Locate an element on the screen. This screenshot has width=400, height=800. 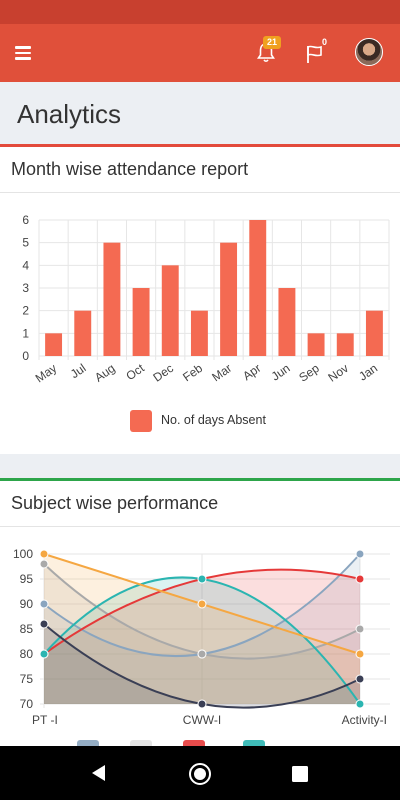
y-tick-label: 5 is located at coordinates (25, 243).